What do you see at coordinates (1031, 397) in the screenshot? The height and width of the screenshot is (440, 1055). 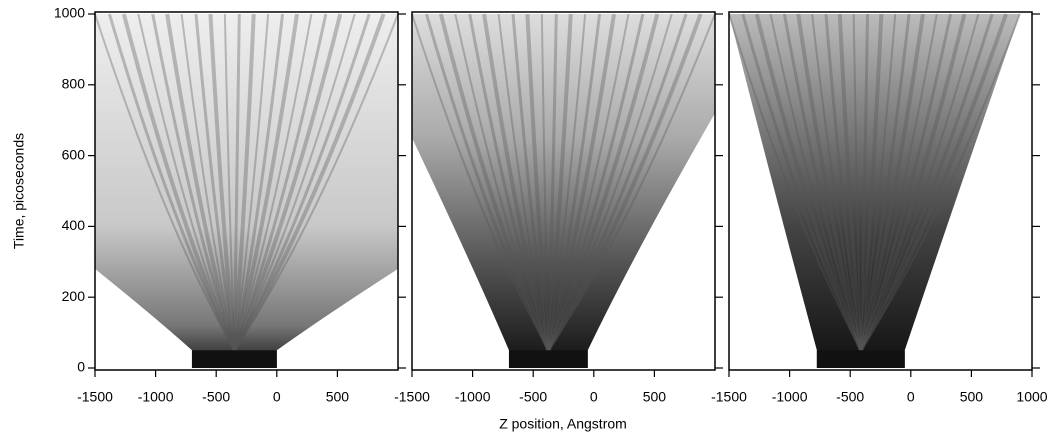 I see `x-tick-label: 1000` at bounding box center [1031, 397].